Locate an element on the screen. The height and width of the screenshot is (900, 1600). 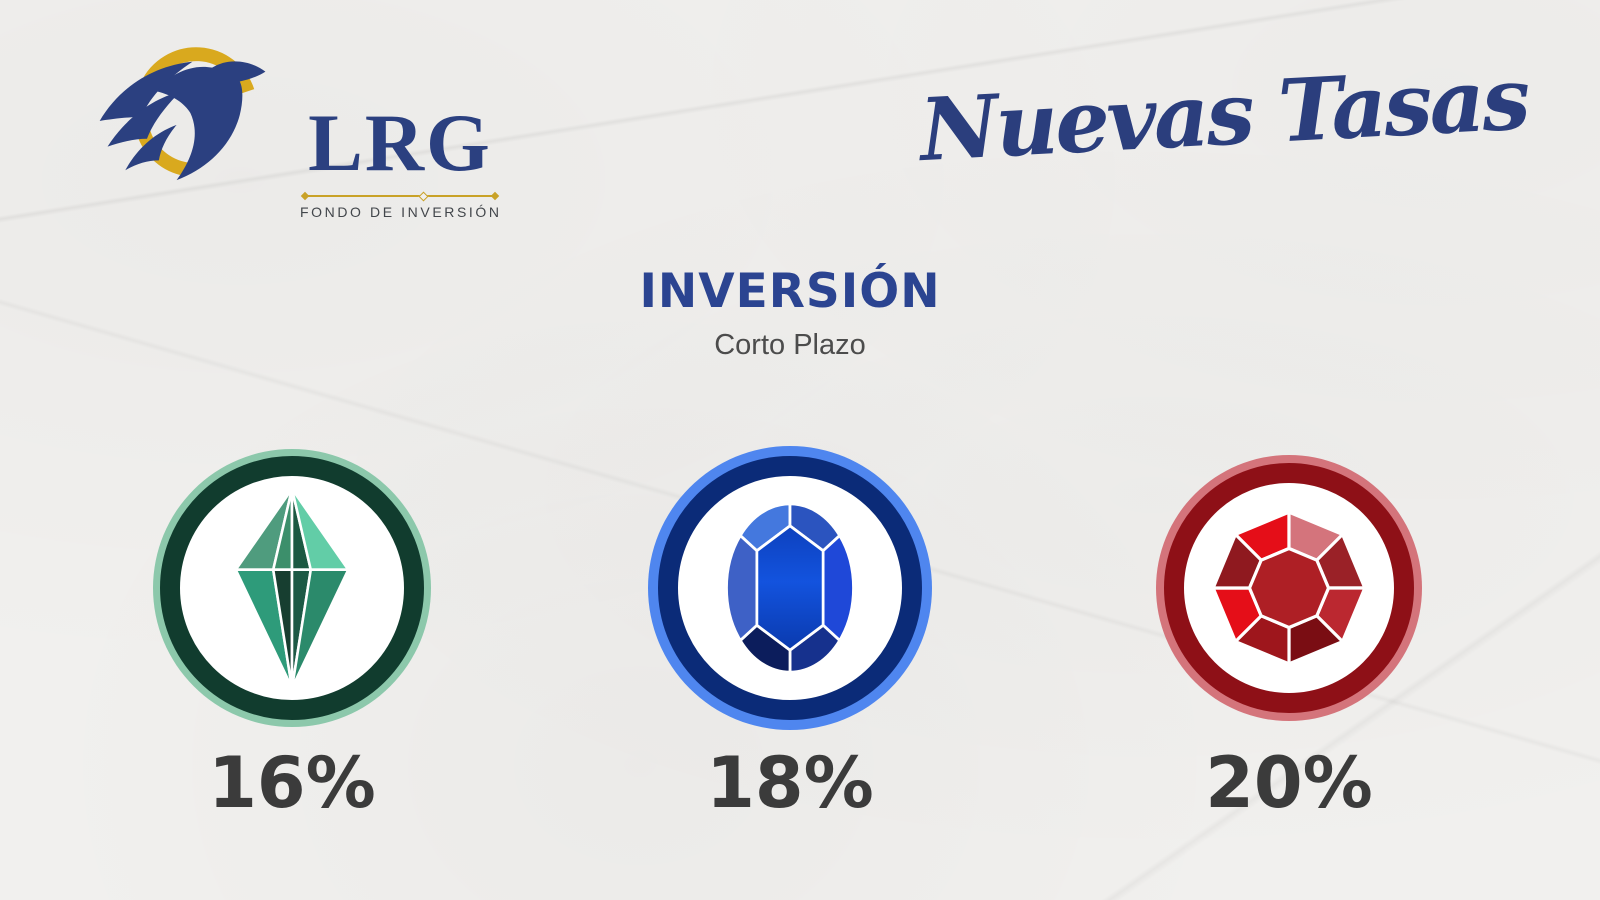
rate-card-emerald is located at coordinates (292, 588).